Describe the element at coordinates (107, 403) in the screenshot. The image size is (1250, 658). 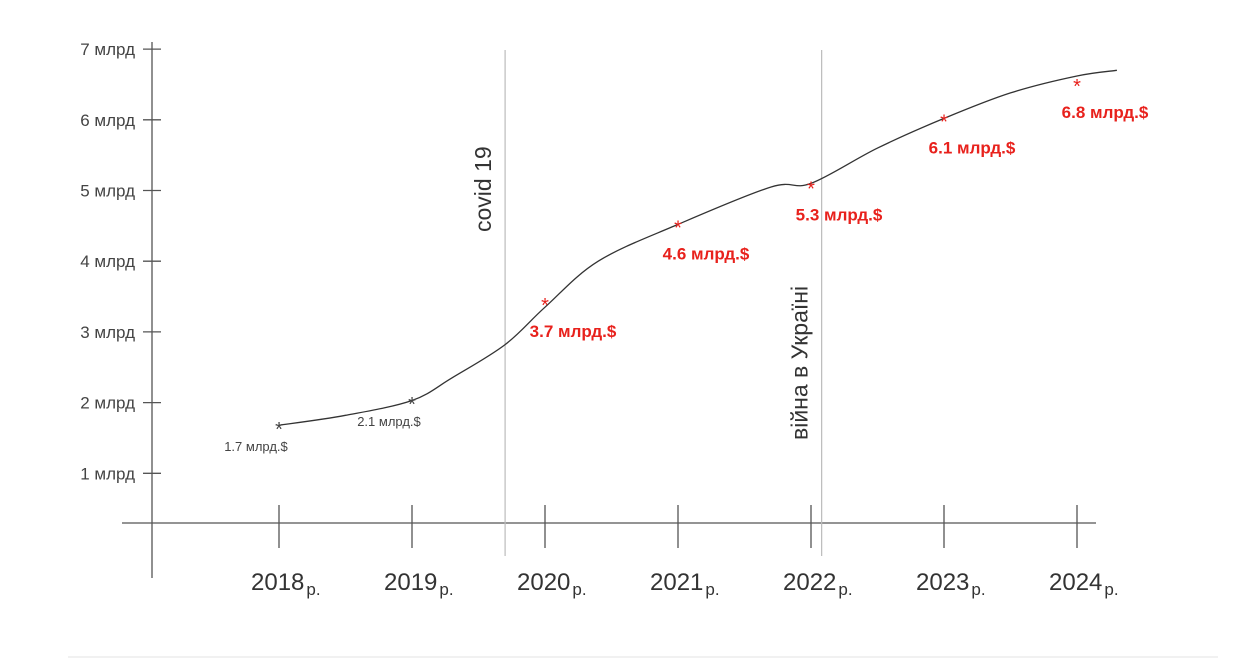
I see `y-tick-label: 2 млрд` at that location.